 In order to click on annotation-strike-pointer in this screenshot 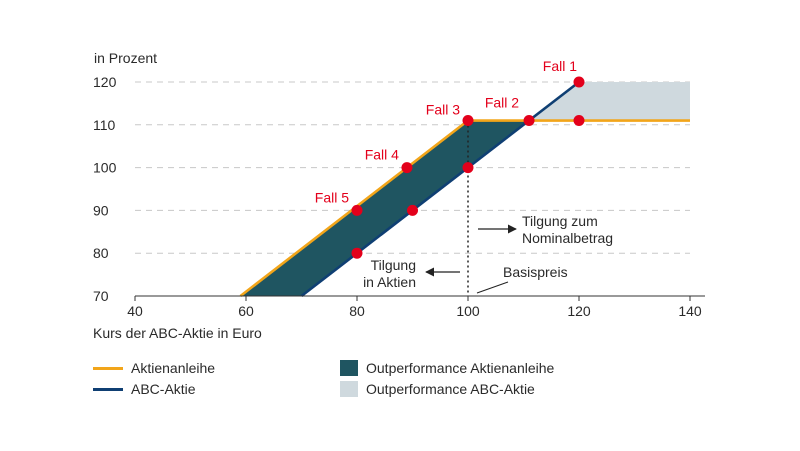, I will do `click(492, 287)`.